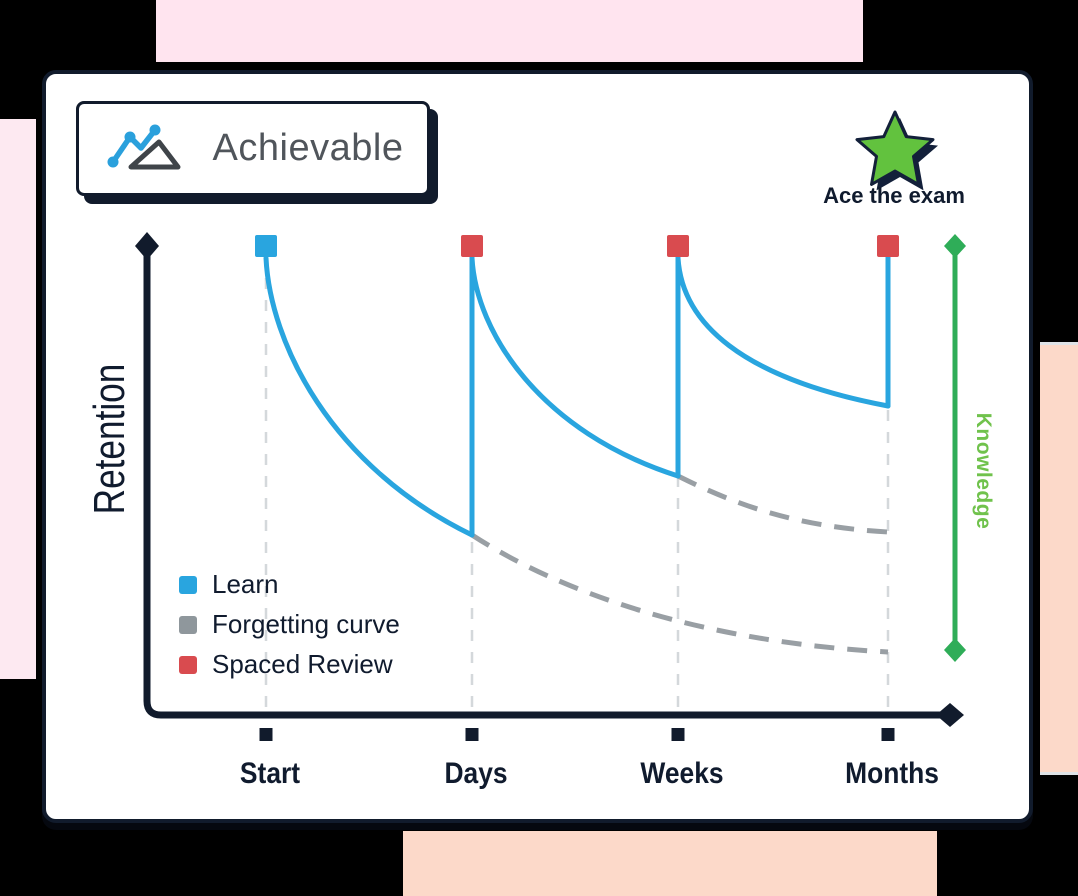  I want to click on star-icon, so click(896, 150).